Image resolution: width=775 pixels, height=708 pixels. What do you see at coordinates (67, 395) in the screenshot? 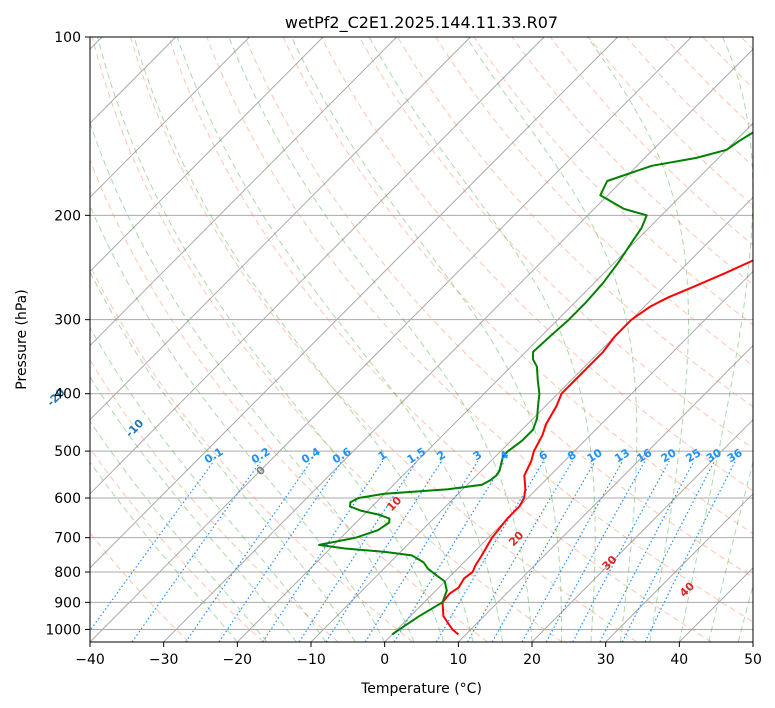
I see `y-tick-label: 400` at bounding box center [67, 395].